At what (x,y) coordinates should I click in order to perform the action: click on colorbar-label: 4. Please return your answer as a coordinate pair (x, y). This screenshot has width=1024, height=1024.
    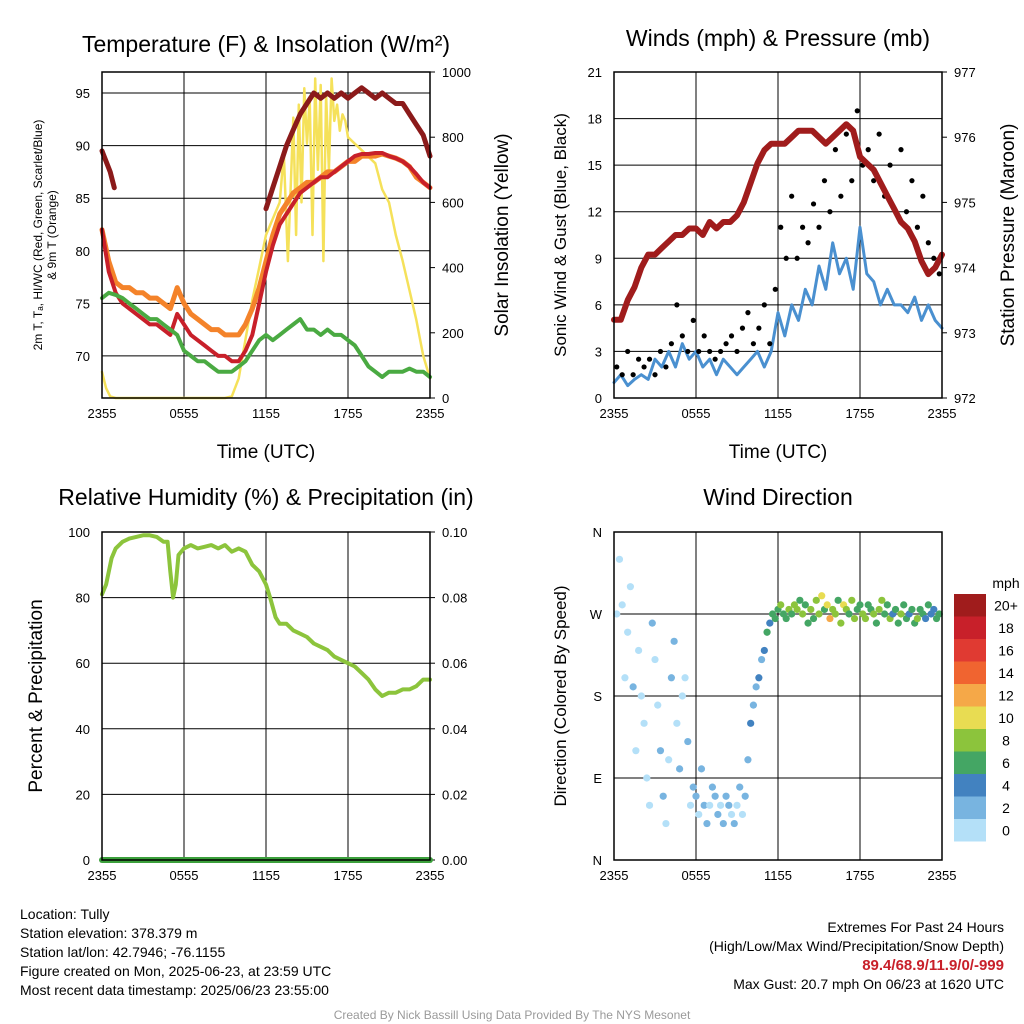
    Looking at the image, I should click on (1006, 785).